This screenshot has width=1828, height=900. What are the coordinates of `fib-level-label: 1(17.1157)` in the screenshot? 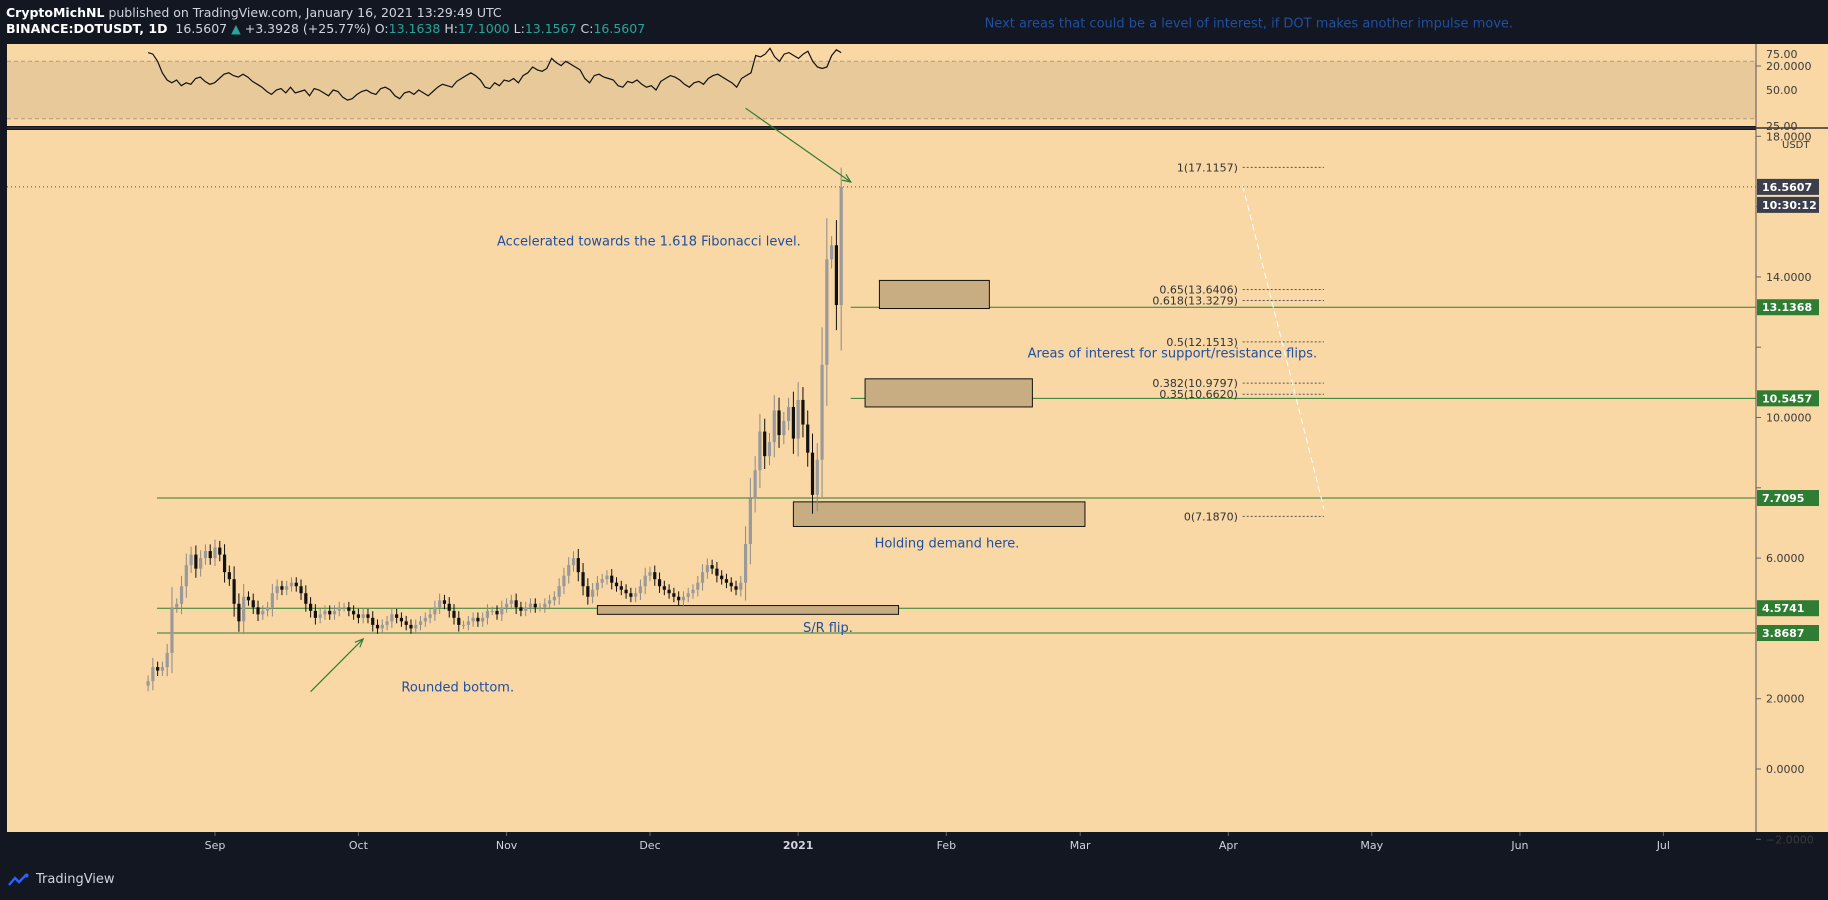 It's located at (1207, 167).